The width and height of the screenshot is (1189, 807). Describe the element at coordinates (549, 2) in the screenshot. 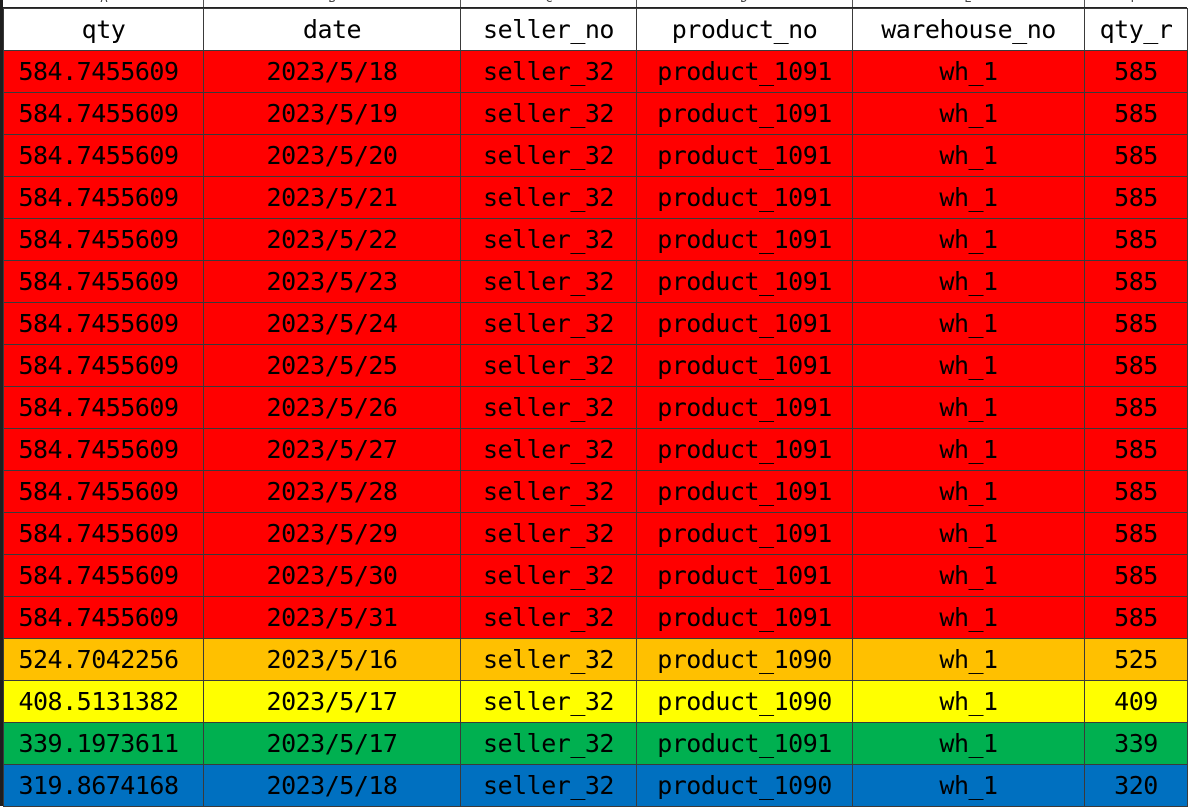

I see `column-letter-c: C` at that location.